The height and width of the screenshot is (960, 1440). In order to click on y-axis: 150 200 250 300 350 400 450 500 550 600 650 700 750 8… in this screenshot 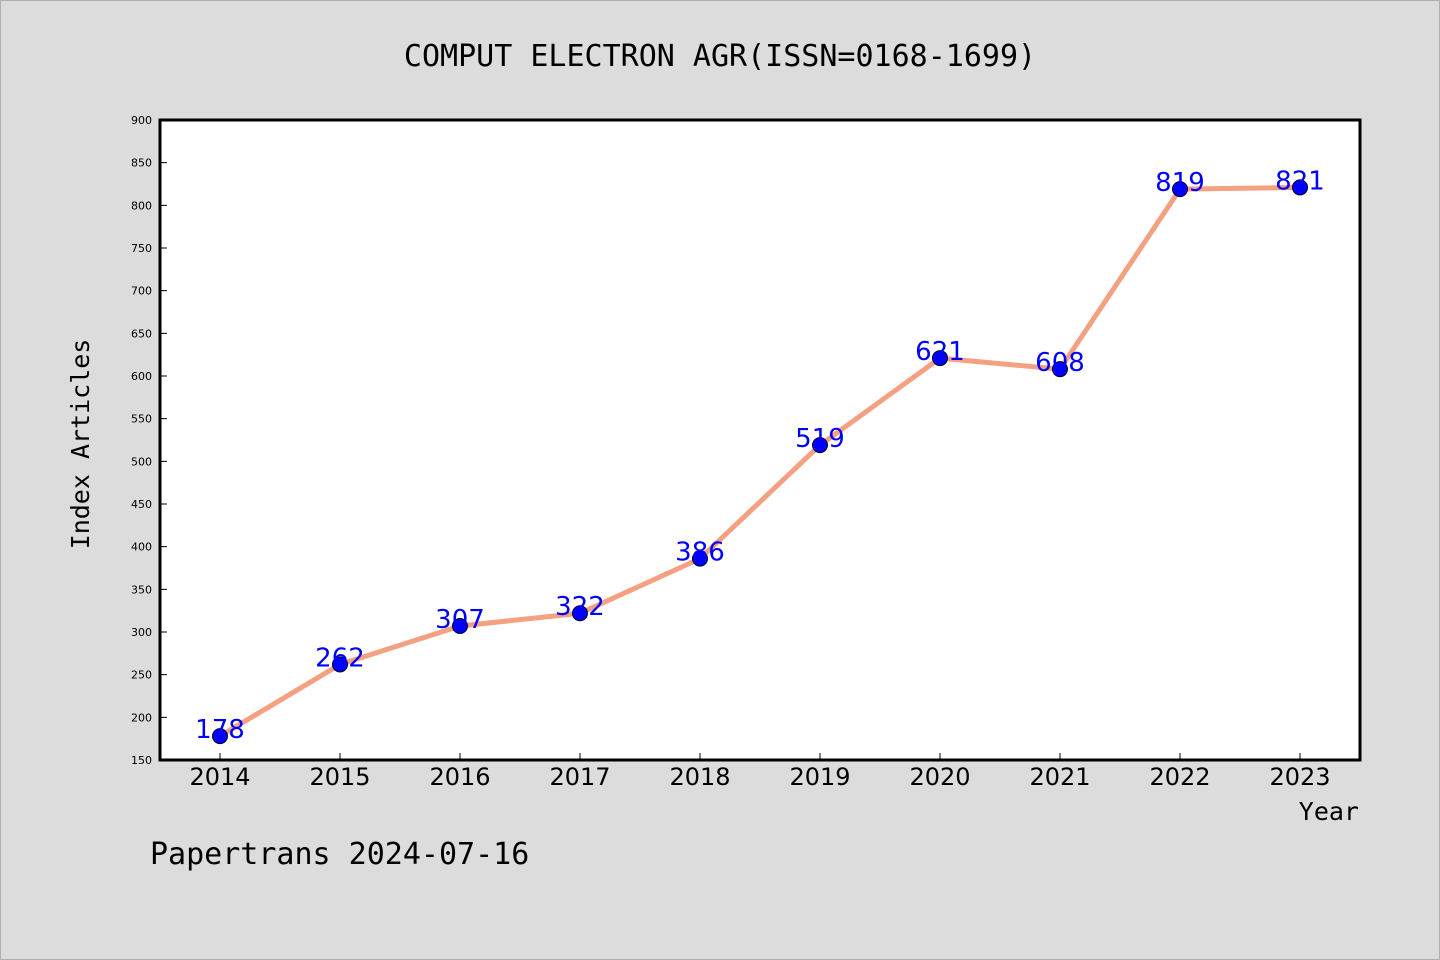, I will do `click(149, 440)`.